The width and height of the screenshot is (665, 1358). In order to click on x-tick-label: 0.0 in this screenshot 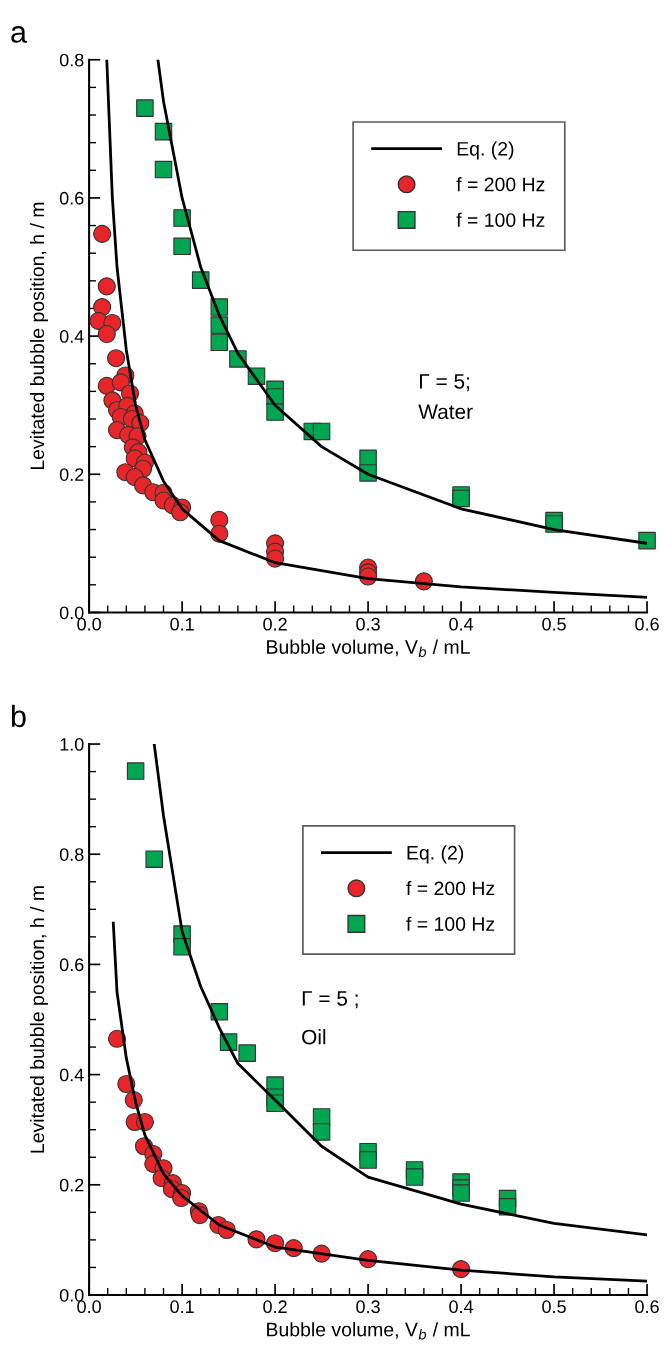, I will do `click(89, 1307)`.